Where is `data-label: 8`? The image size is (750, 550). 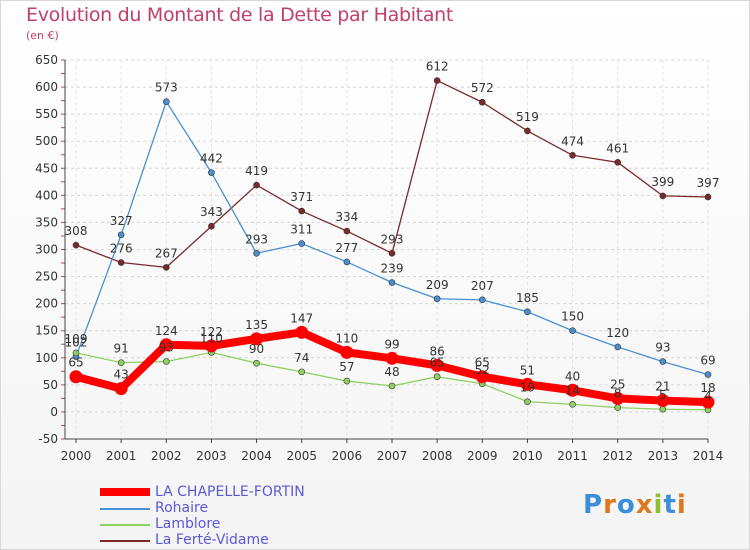 data-label: 8 is located at coordinates (618, 394).